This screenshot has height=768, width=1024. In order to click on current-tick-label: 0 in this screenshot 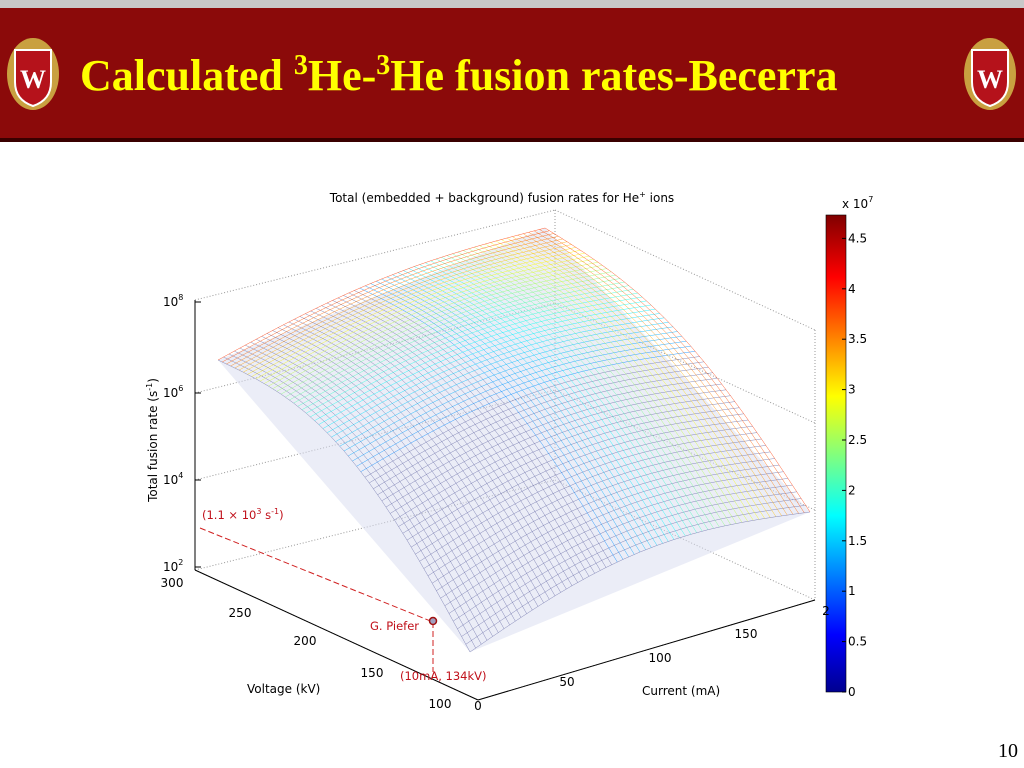, I will do `click(478, 706)`.